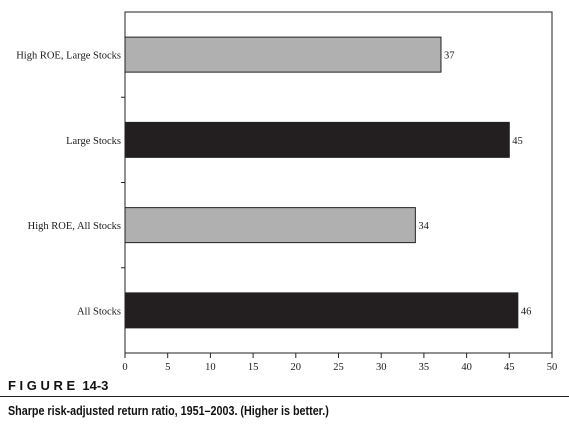 This screenshot has width=569, height=438. Describe the element at coordinates (74, 226) in the screenshot. I see `category-label: High ROE, All Stocks` at that location.